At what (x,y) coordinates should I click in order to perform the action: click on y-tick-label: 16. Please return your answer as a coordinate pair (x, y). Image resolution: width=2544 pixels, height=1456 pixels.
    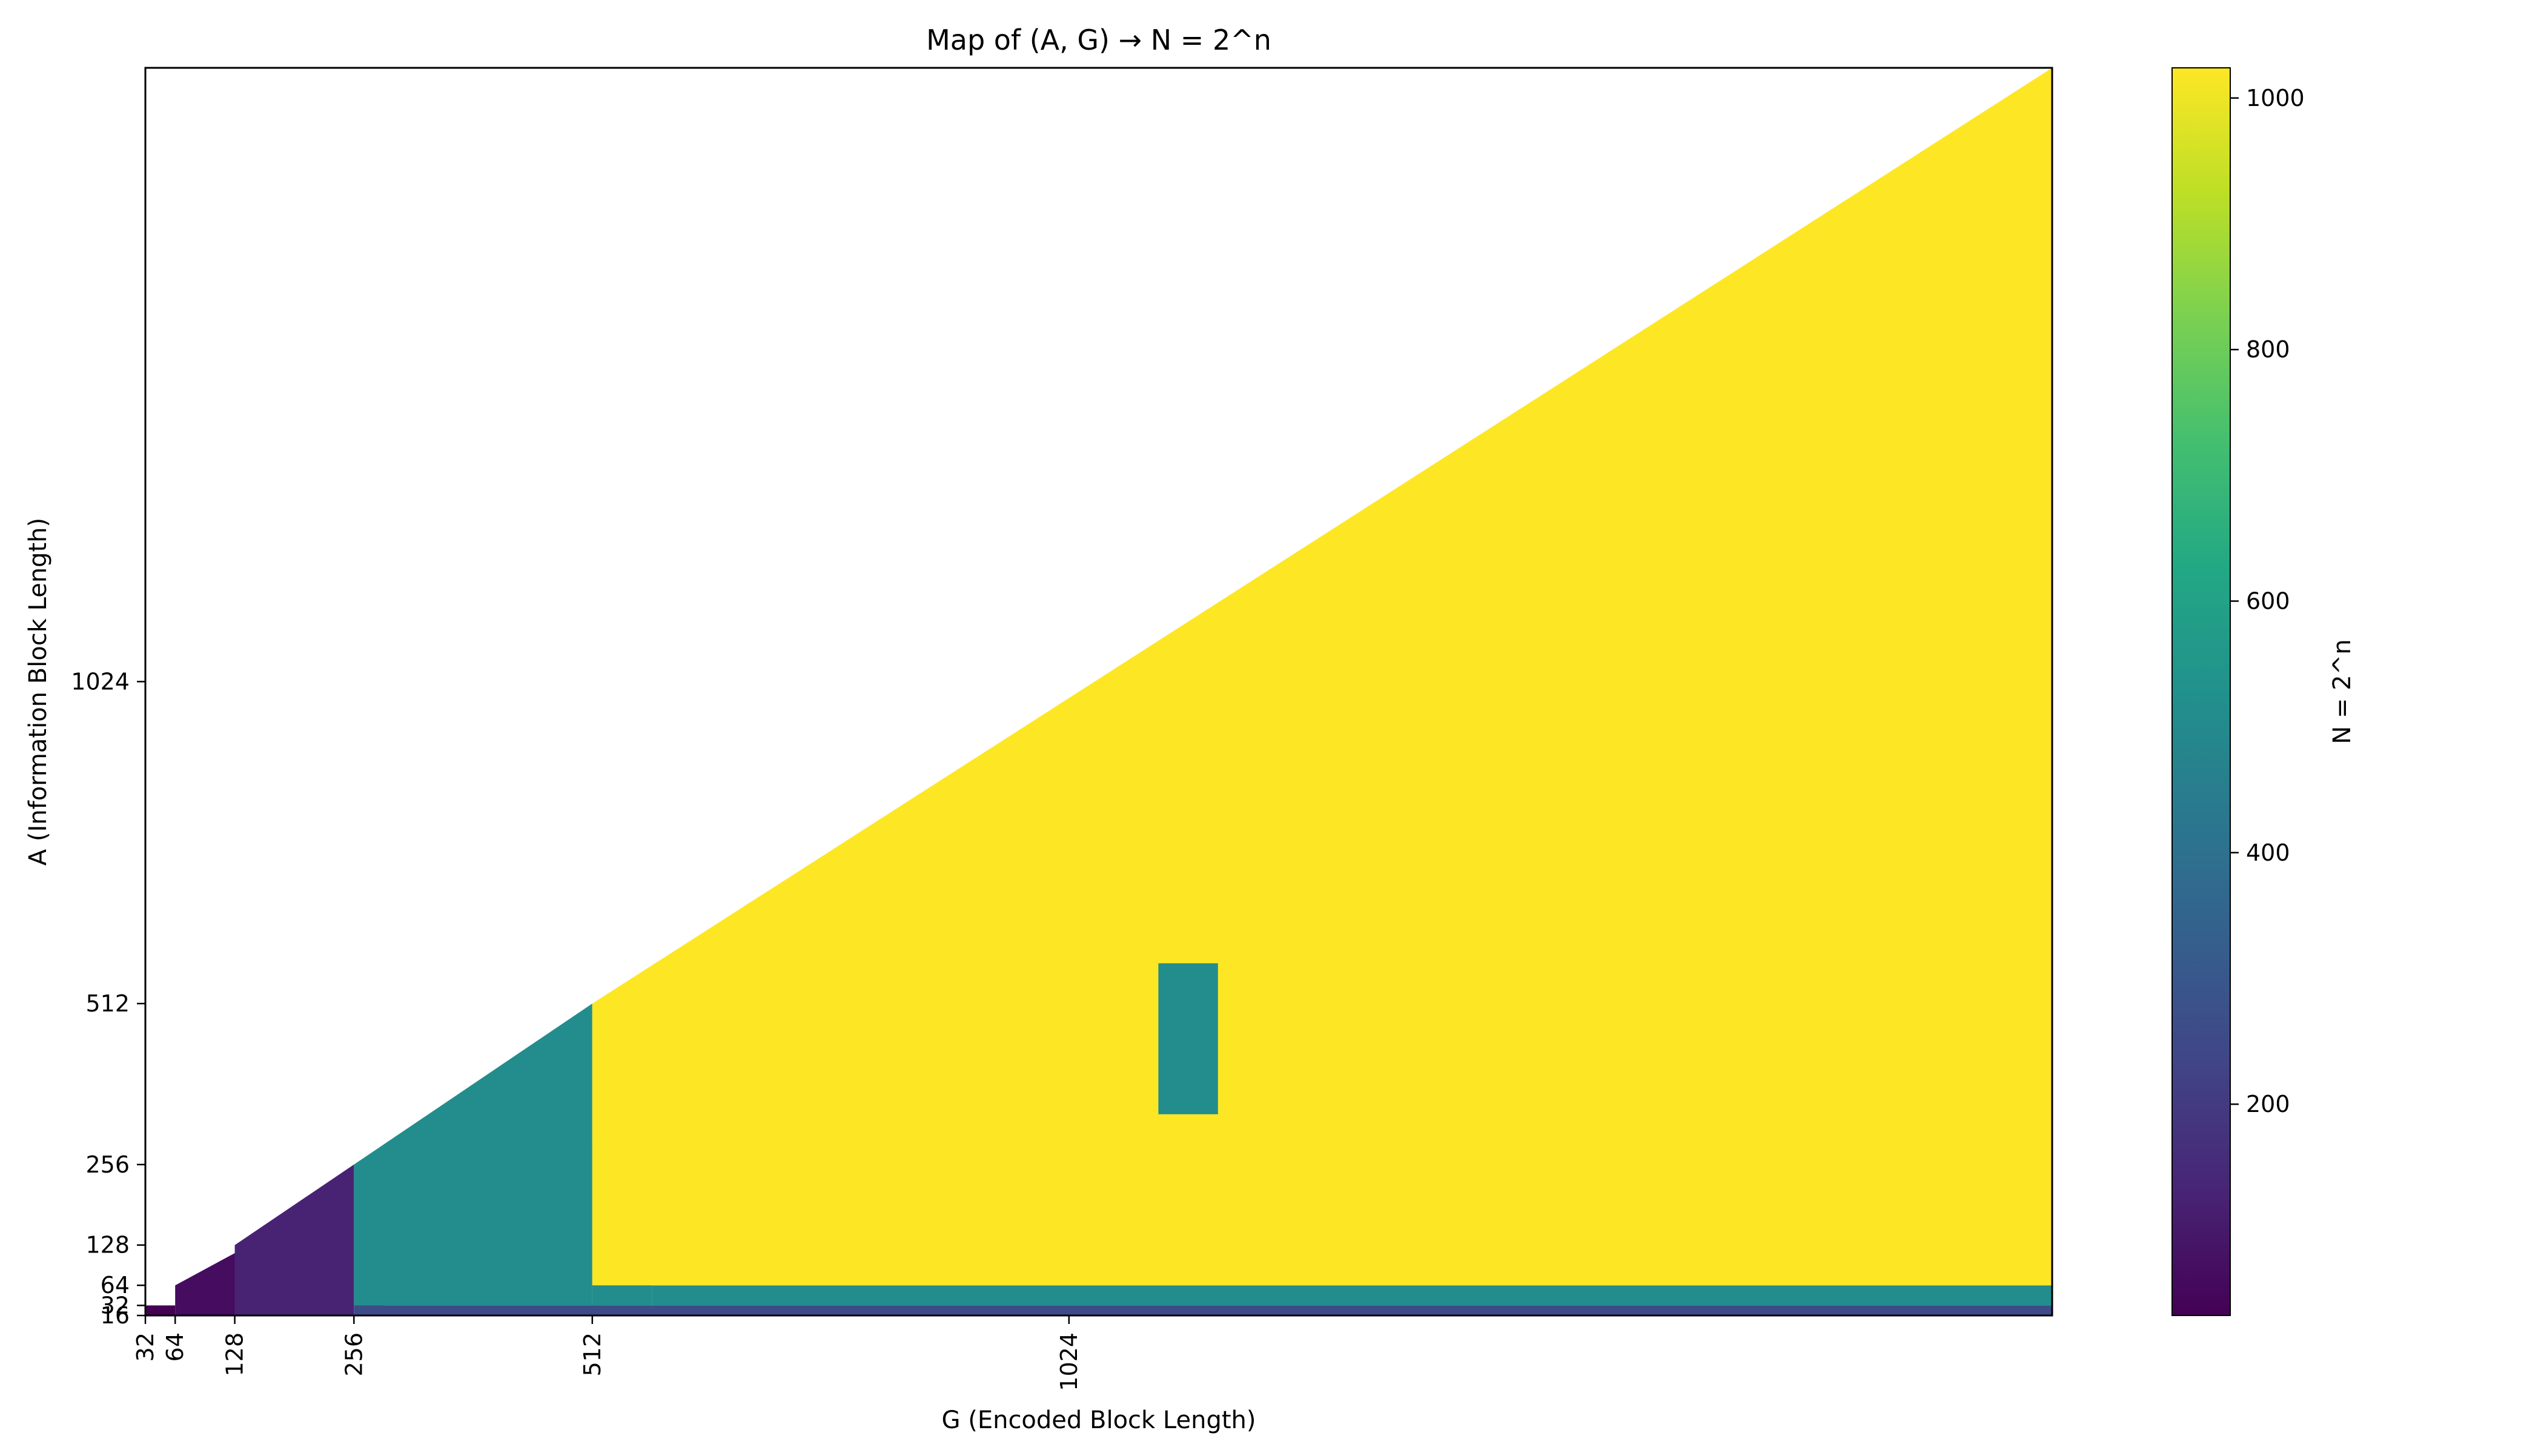
    Looking at the image, I should click on (116, 1315).